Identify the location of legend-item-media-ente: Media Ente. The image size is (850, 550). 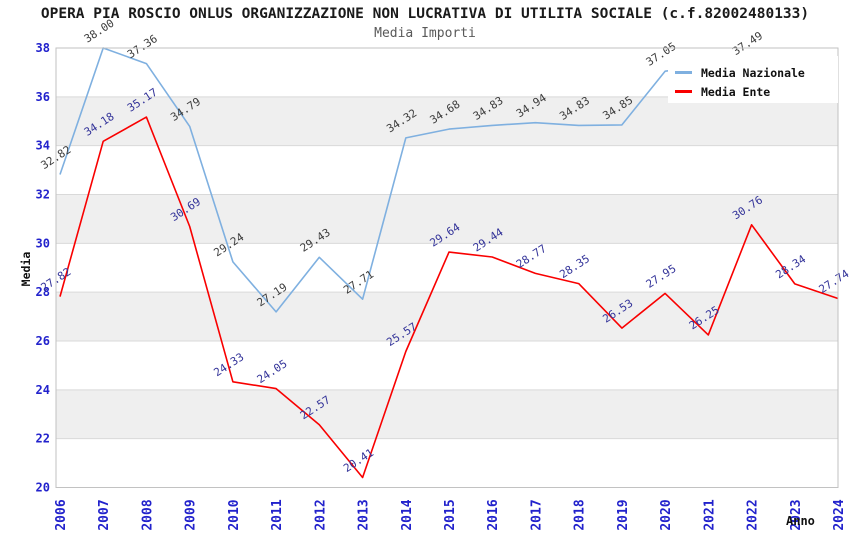
(756, 91).